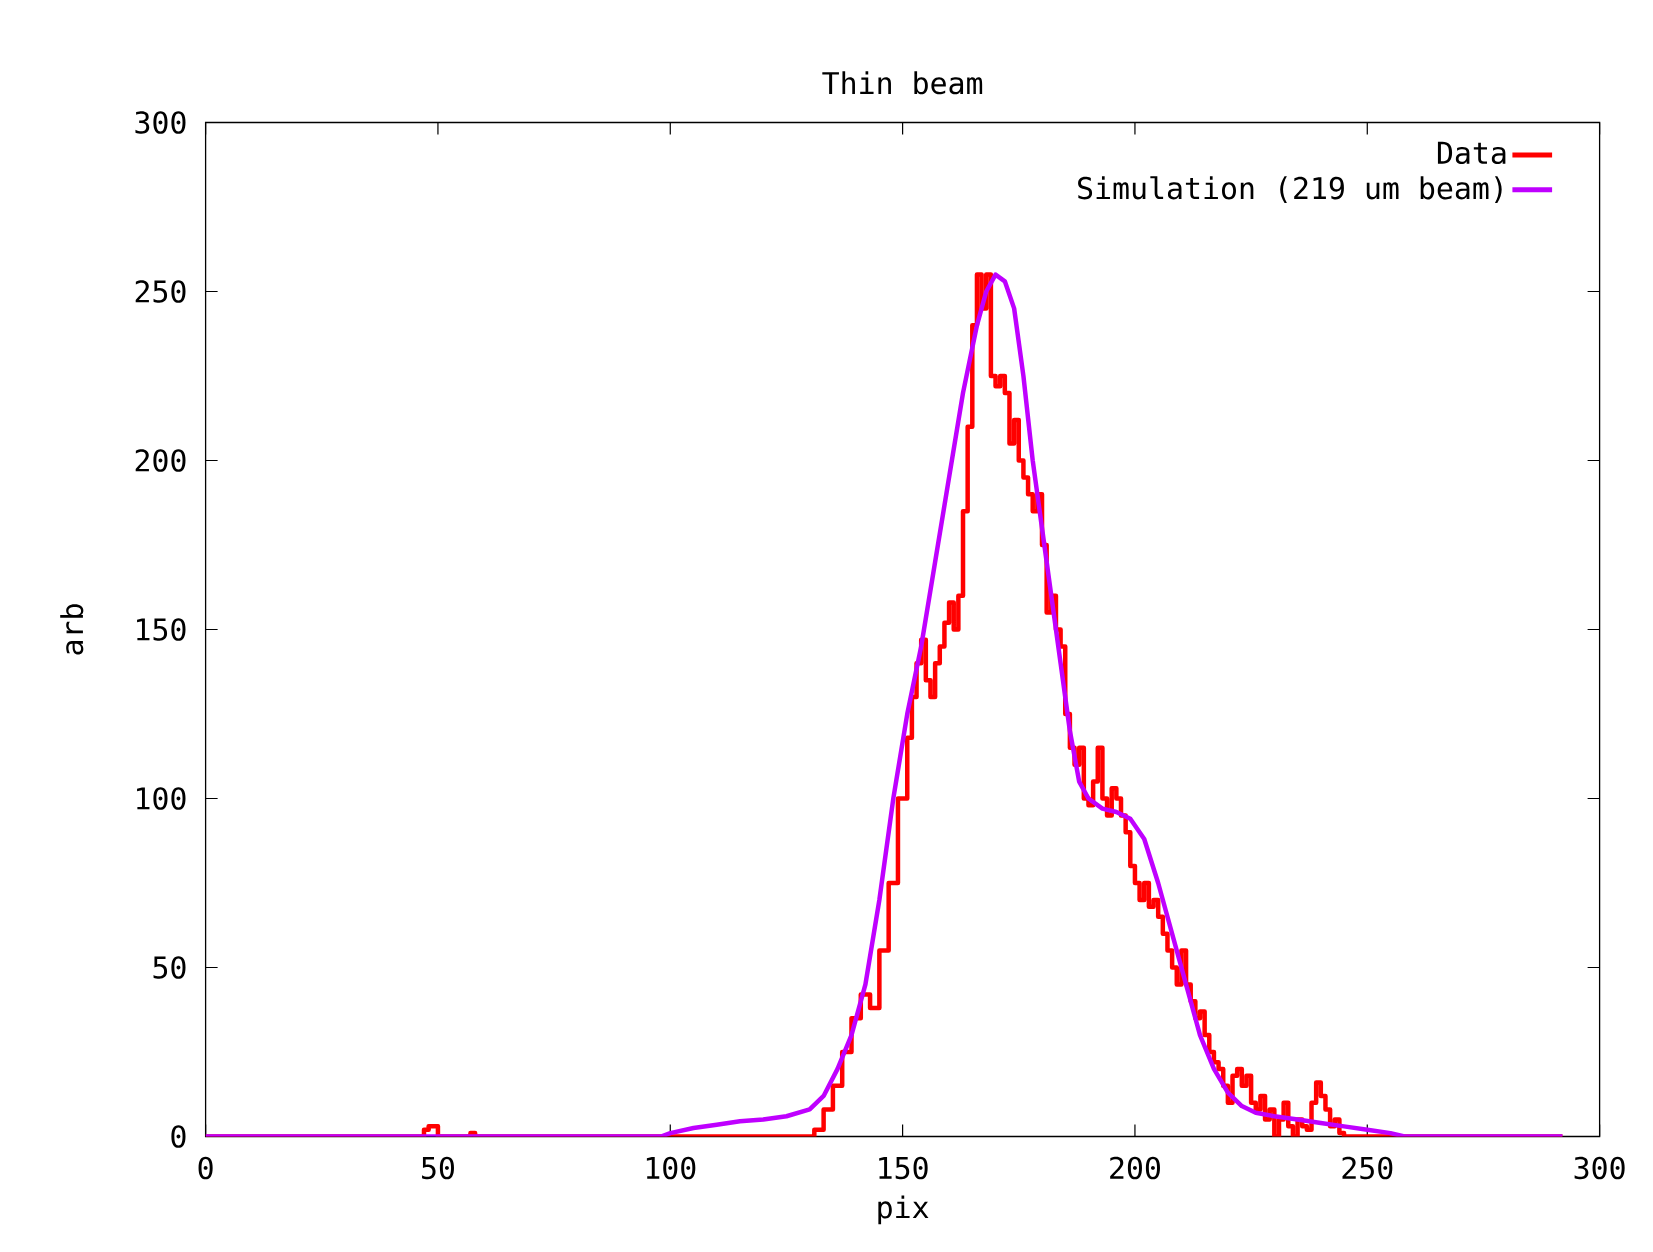 Image resolution: width=1653 pixels, height=1252 pixels. What do you see at coordinates (169, 967) in the screenshot?
I see `y-tick-label: 50` at bounding box center [169, 967].